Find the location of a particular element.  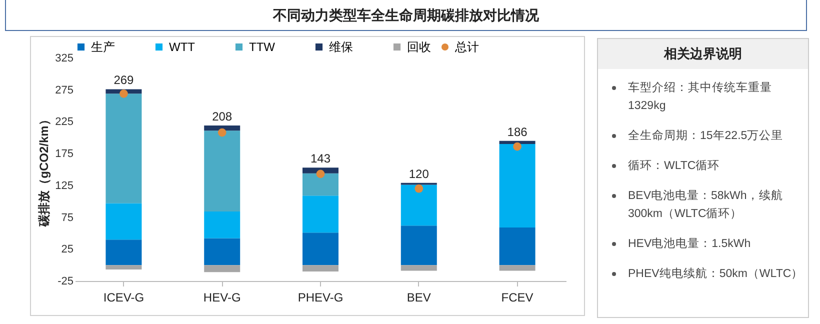

total-label: 269 is located at coordinates (124, 80).